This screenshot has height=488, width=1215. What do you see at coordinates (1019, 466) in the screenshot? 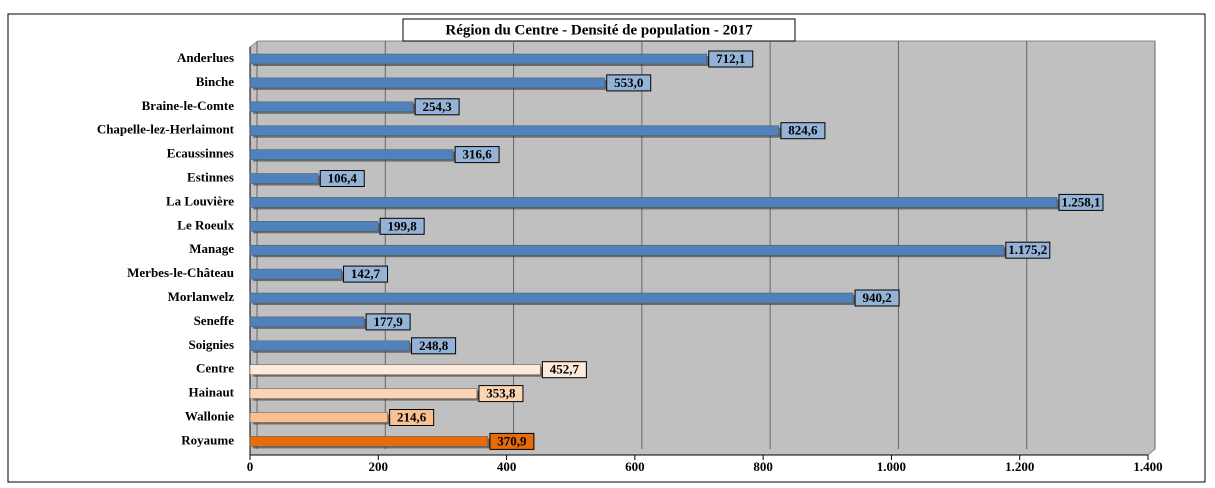
I see `x-tick-label: 1.200` at bounding box center [1019, 466].